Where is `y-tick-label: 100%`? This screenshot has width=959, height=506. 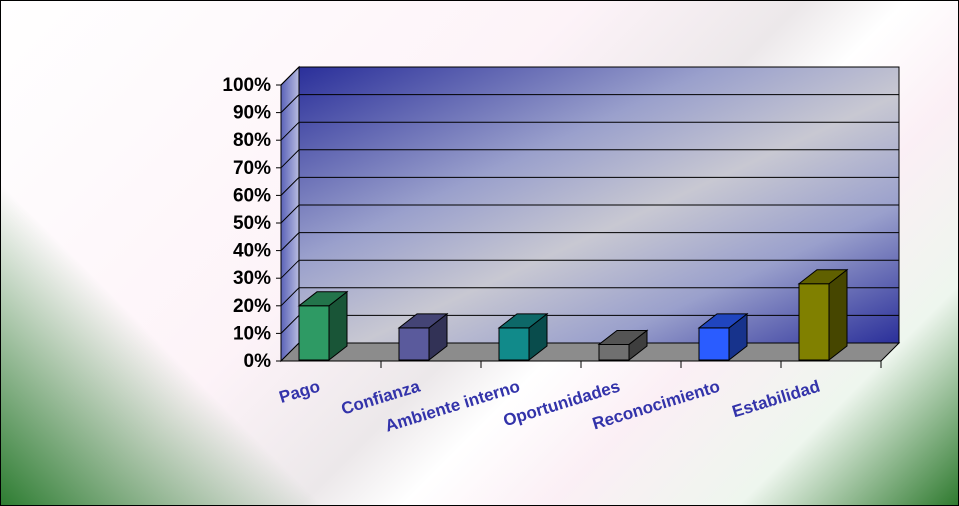
y-tick-label: 100% is located at coordinates (246, 85).